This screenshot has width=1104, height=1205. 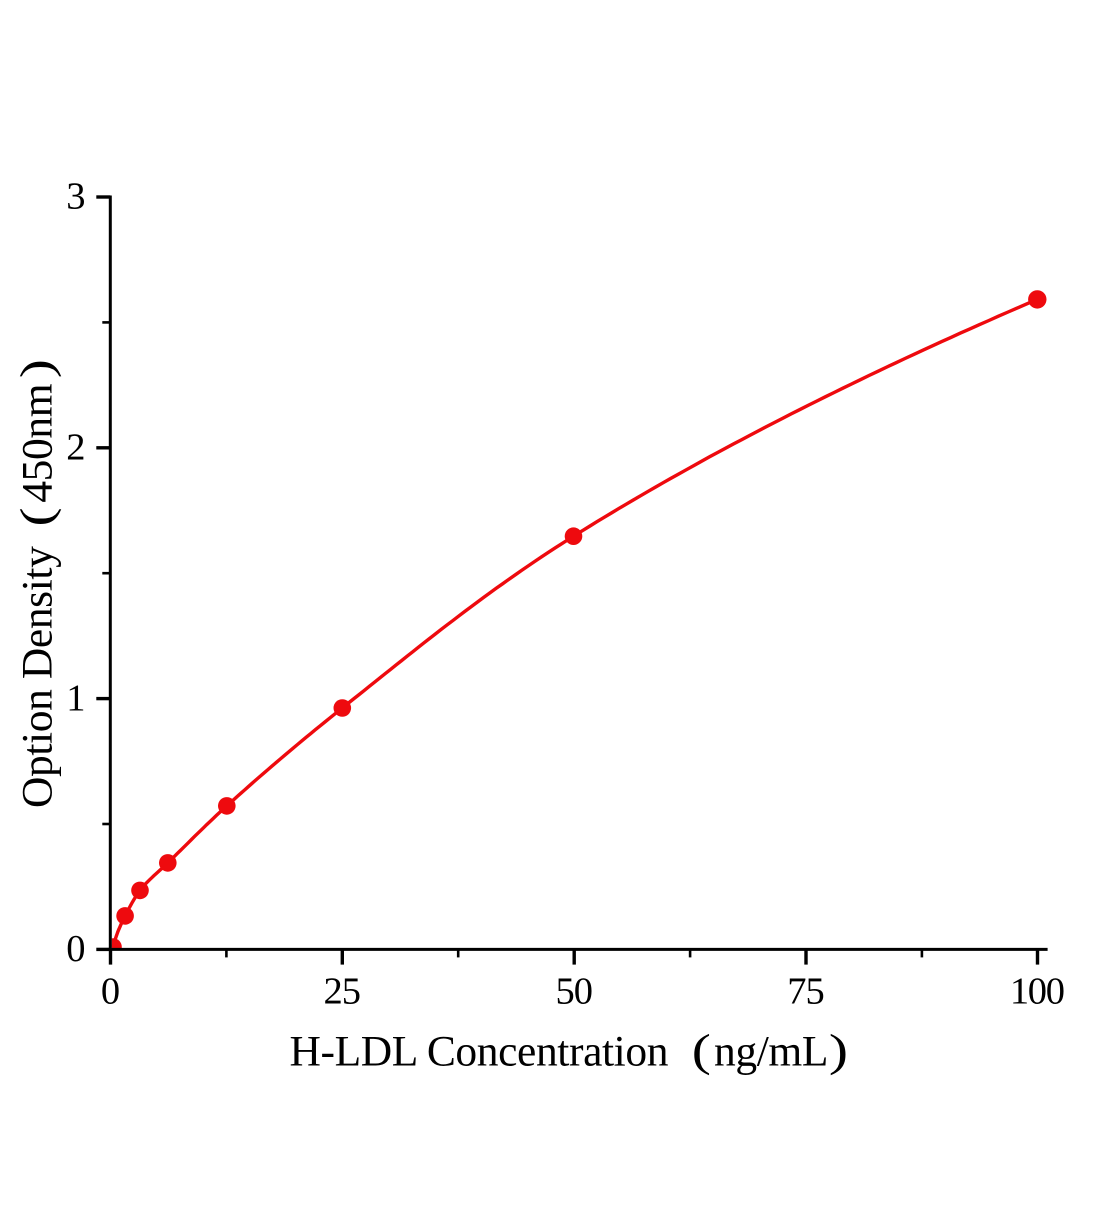 What do you see at coordinates (38, 677) in the screenshot?
I see `svg-text: Option Density` at bounding box center [38, 677].